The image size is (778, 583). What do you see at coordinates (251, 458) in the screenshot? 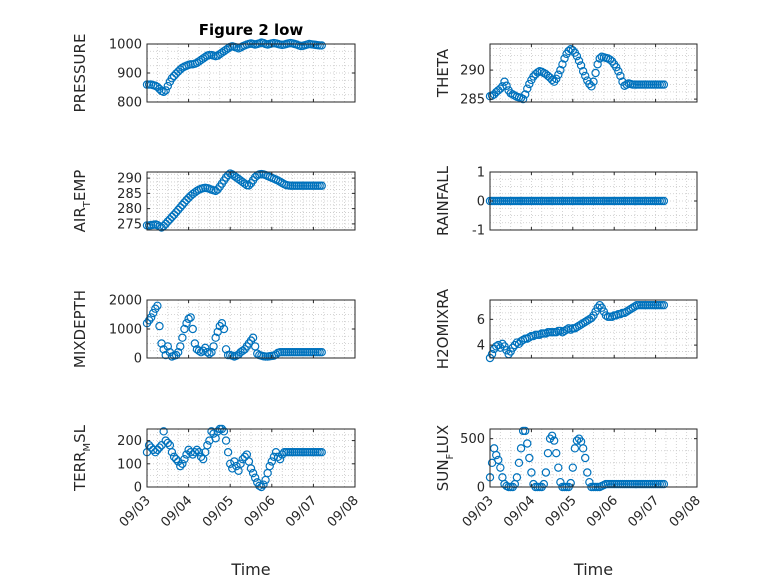
I see `axes-box` at bounding box center [251, 458].